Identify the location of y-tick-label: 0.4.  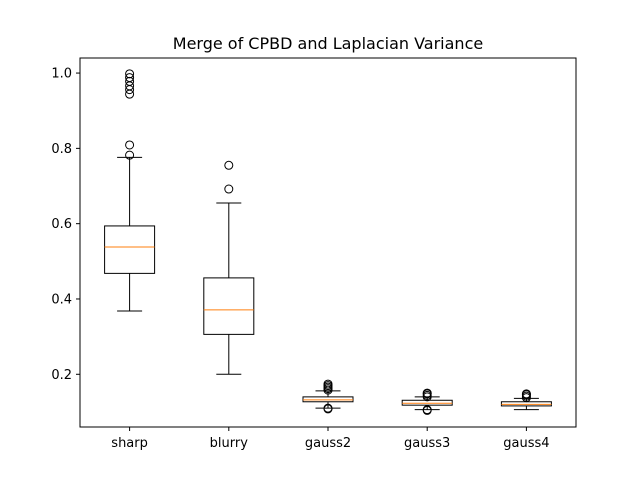
(61, 299).